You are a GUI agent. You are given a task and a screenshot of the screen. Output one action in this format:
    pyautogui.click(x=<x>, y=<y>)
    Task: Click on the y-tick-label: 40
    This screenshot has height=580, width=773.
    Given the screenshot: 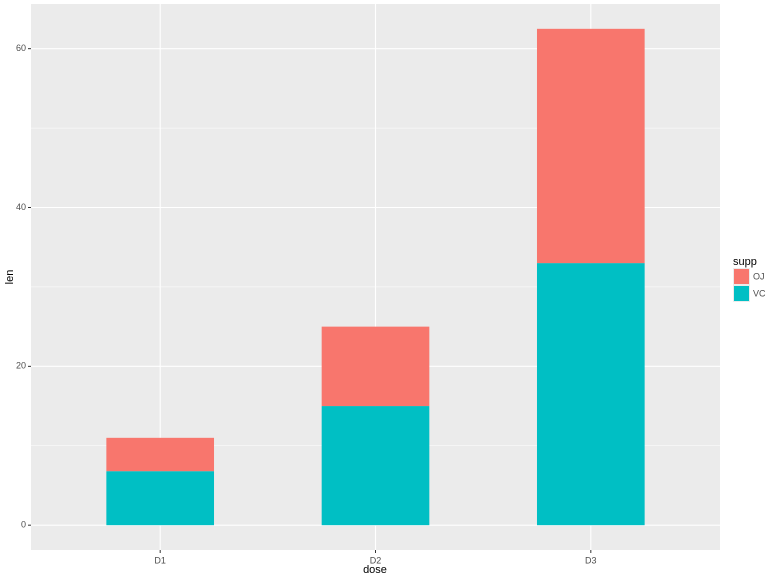 What is the action you would take?
    pyautogui.click(x=21, y=207)
    